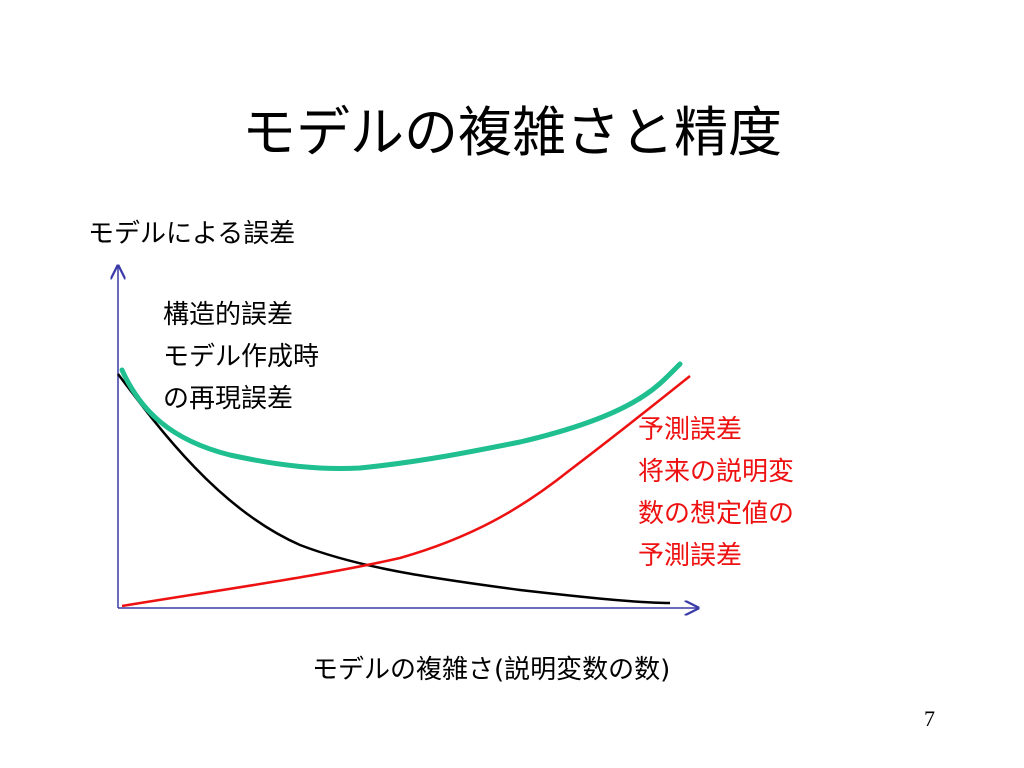 Image resolution: width=1024 pixels, height=768 pixels. I want to click on y-axis-label: モデルによる誤差, so click(192, 234).